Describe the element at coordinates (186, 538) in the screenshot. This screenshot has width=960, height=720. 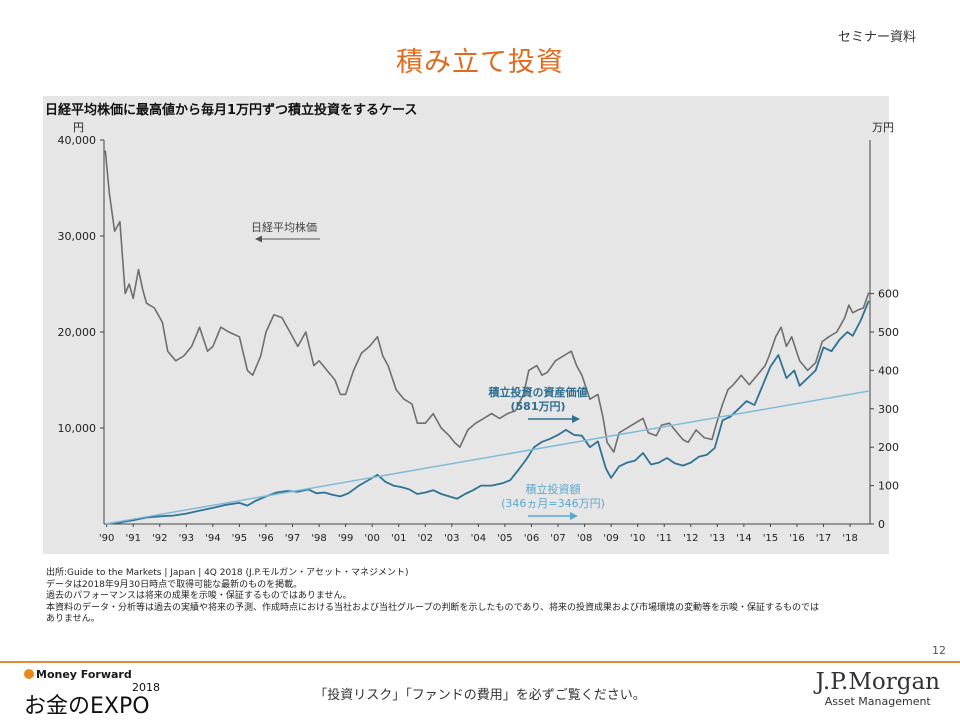
I see `x-tick-label: '93` at that location.